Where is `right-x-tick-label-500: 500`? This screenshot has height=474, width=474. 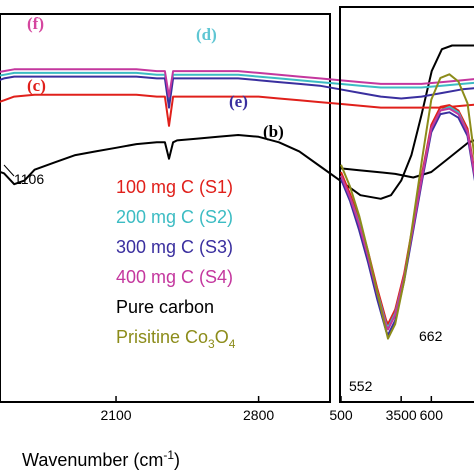 right-x-tick-label-500: 500 is located at coordinates (341, 415).